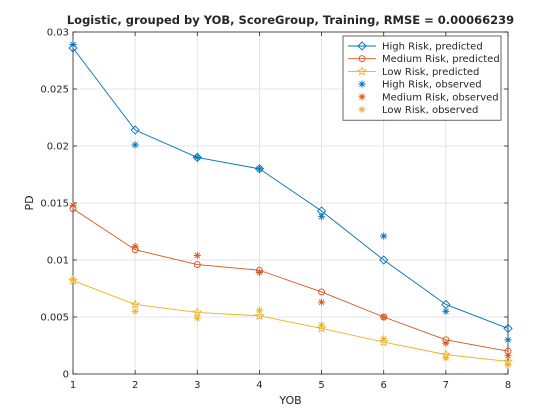 The height and width of the screenshot is (420, 560). What do you see at coordinates (432, 85) in the screenshot?
I see `legend-label: High Risk, observed` at bounding box center [432, 85].